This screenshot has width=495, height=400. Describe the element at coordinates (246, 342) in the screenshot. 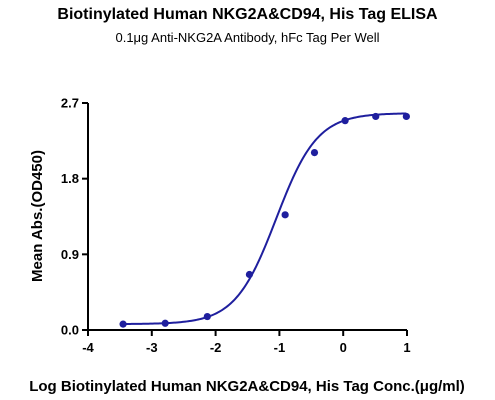

I see `x-axis-ticks: -4 -3 -2 -1 0 1` at that location.